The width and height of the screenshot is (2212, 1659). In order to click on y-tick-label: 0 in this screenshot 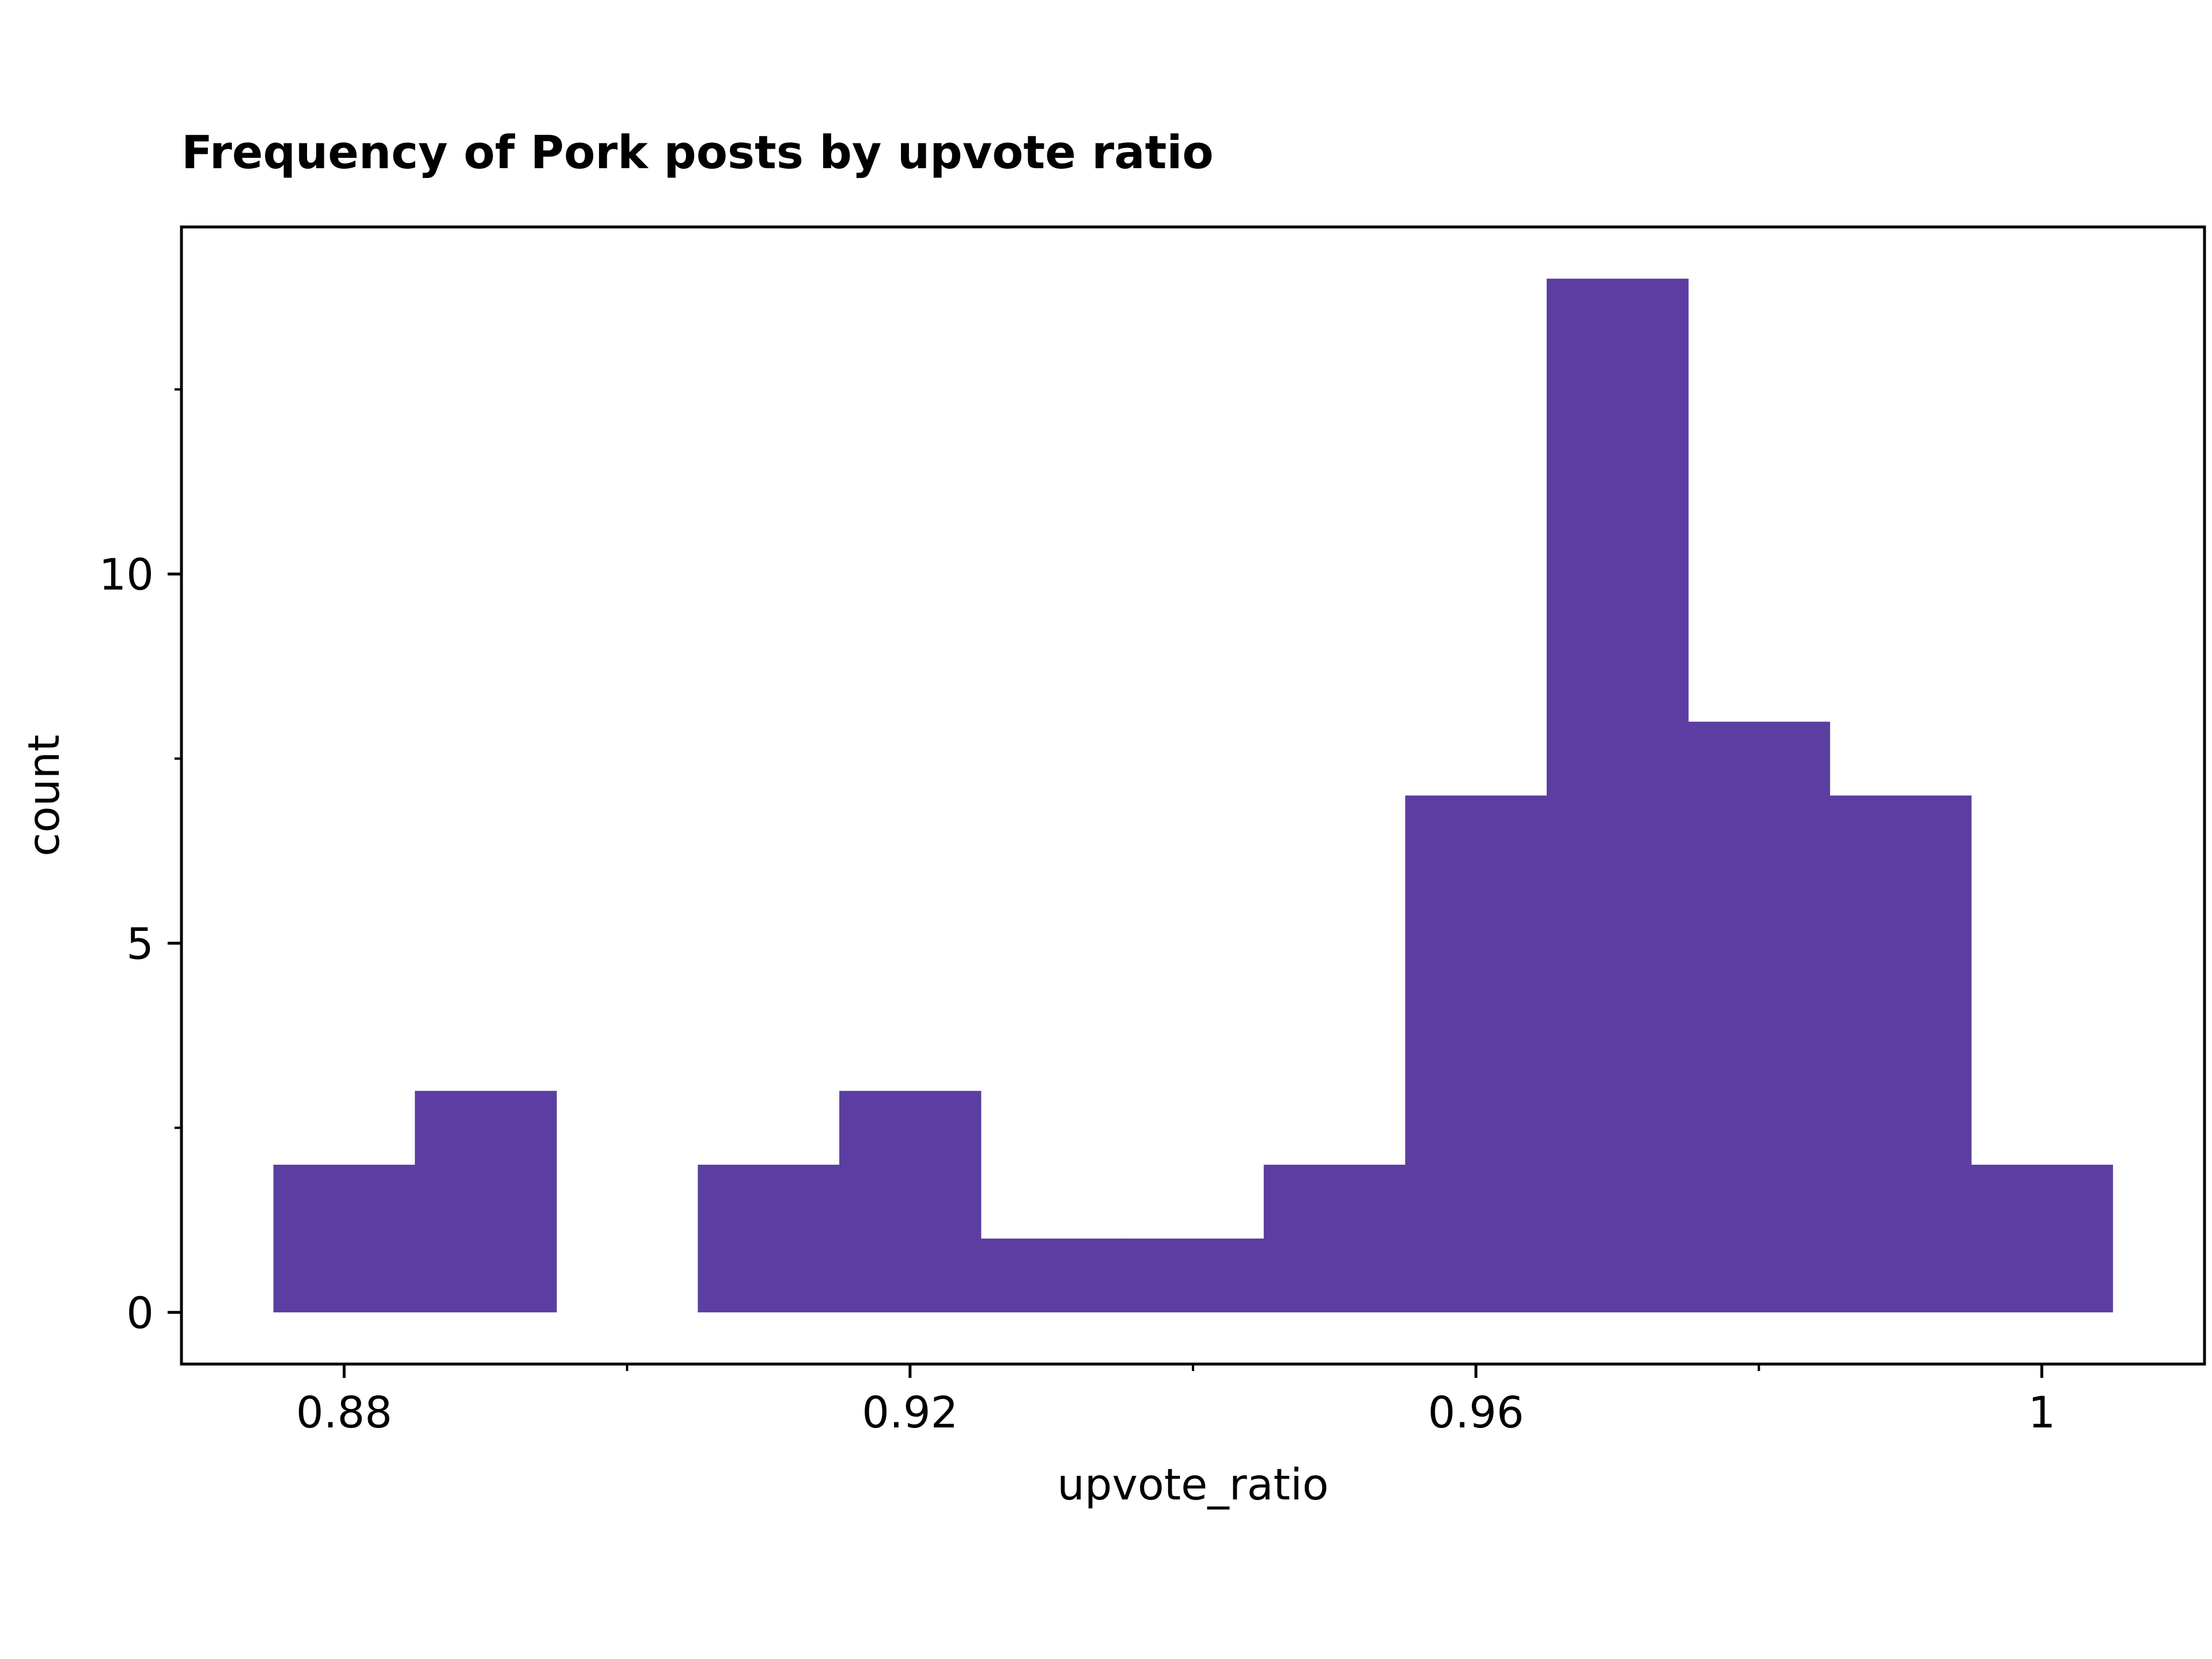, I will do `click(140, 1312)`.